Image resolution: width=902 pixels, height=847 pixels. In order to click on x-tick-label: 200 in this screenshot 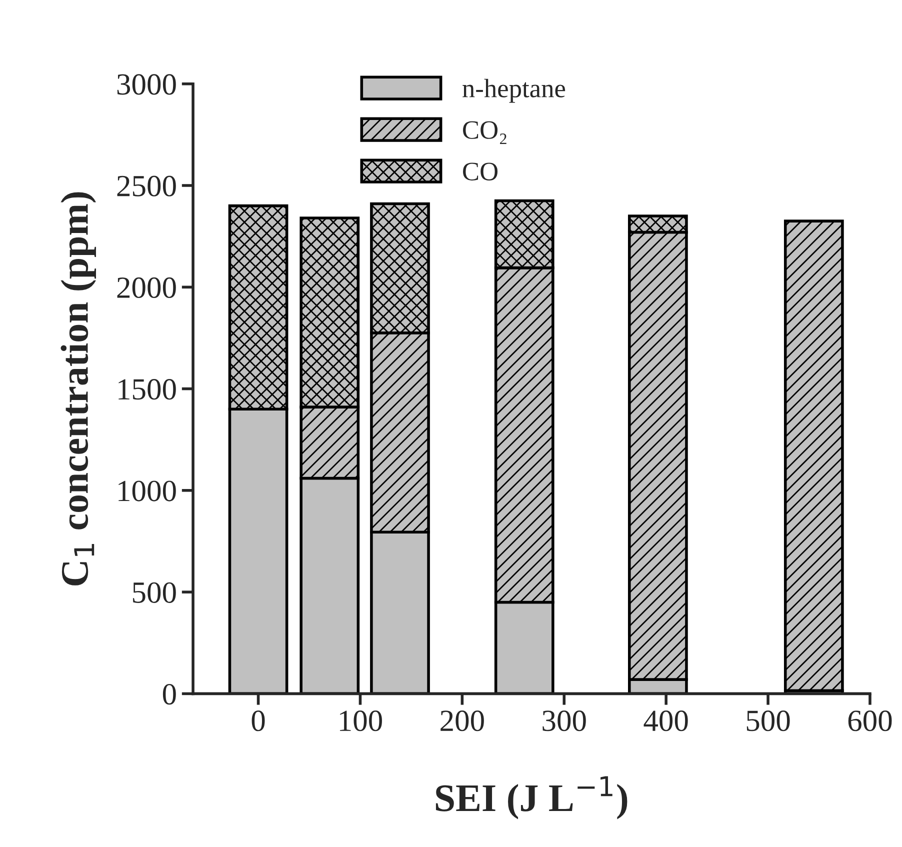, I will do `click(462, 721)`.